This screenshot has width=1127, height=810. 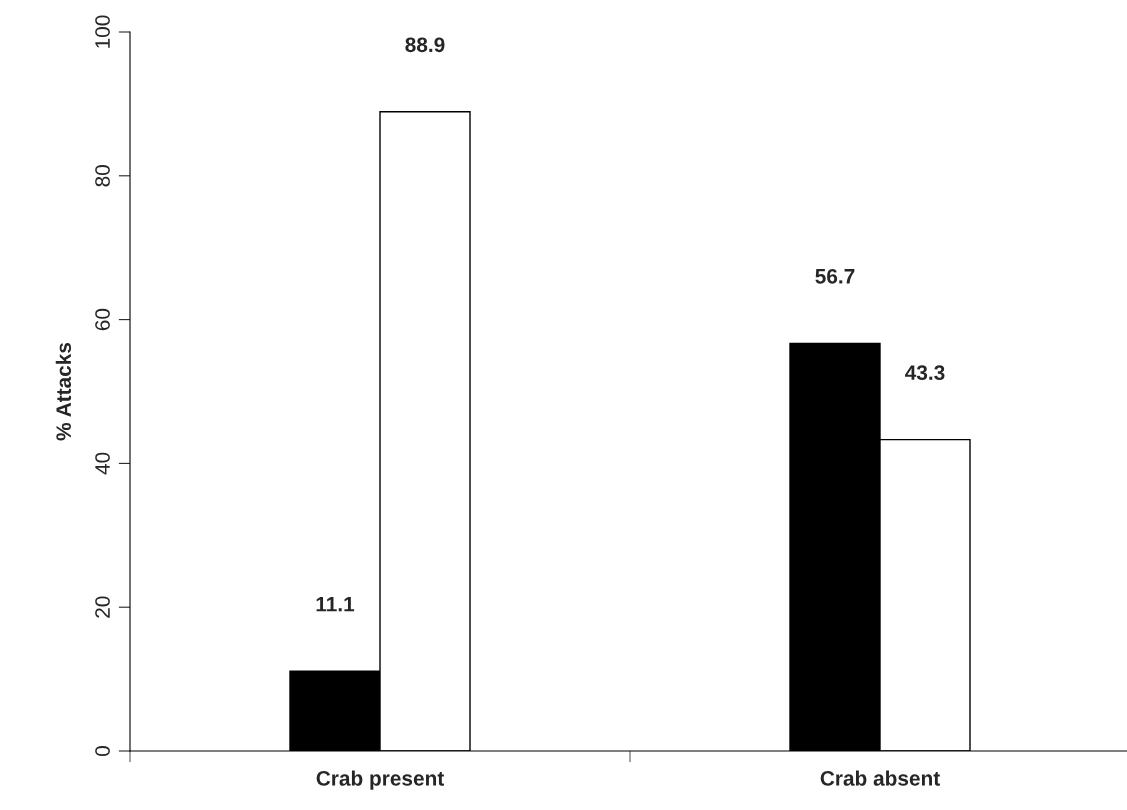 What do you see at coordinates (102, 751) in the screenshot?
I see `y-tick-label: 0` at bounding box center [102, 751].